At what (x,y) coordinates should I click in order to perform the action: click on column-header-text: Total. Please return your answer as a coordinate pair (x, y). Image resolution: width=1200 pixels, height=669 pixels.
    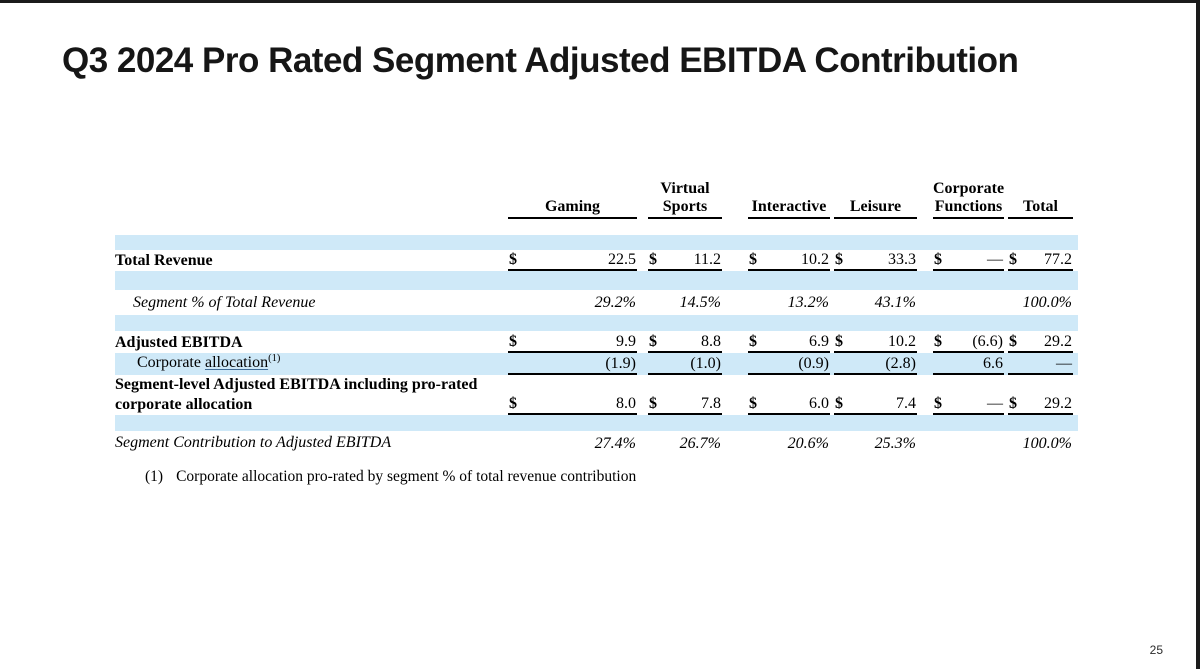
    Looking at the image, I should click on (1040, 206).